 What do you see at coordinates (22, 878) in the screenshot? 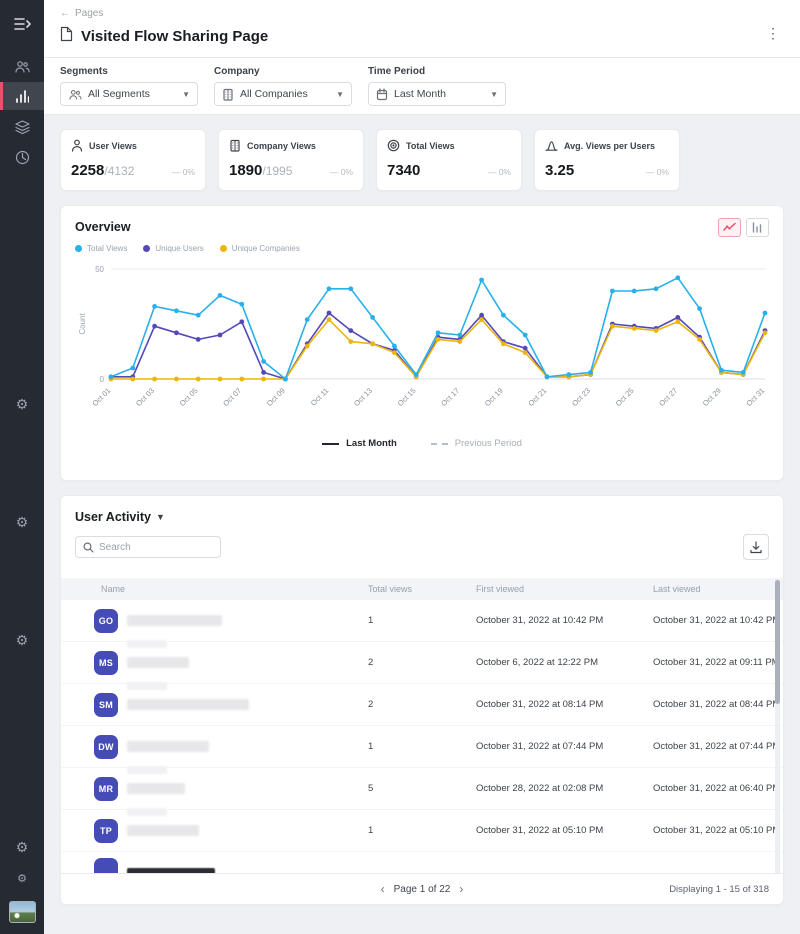
I see `settings-gear-small-icon: ⚙` at bounding box center [22, 878].